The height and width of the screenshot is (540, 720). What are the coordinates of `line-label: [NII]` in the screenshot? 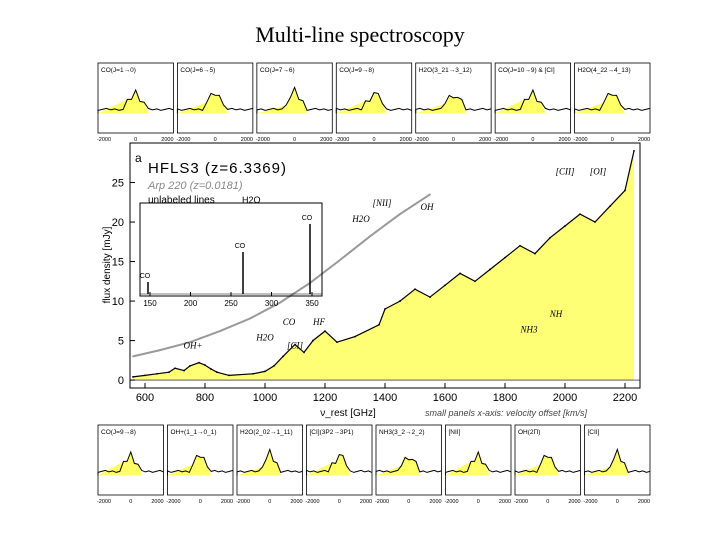 It's located at (381, 203).